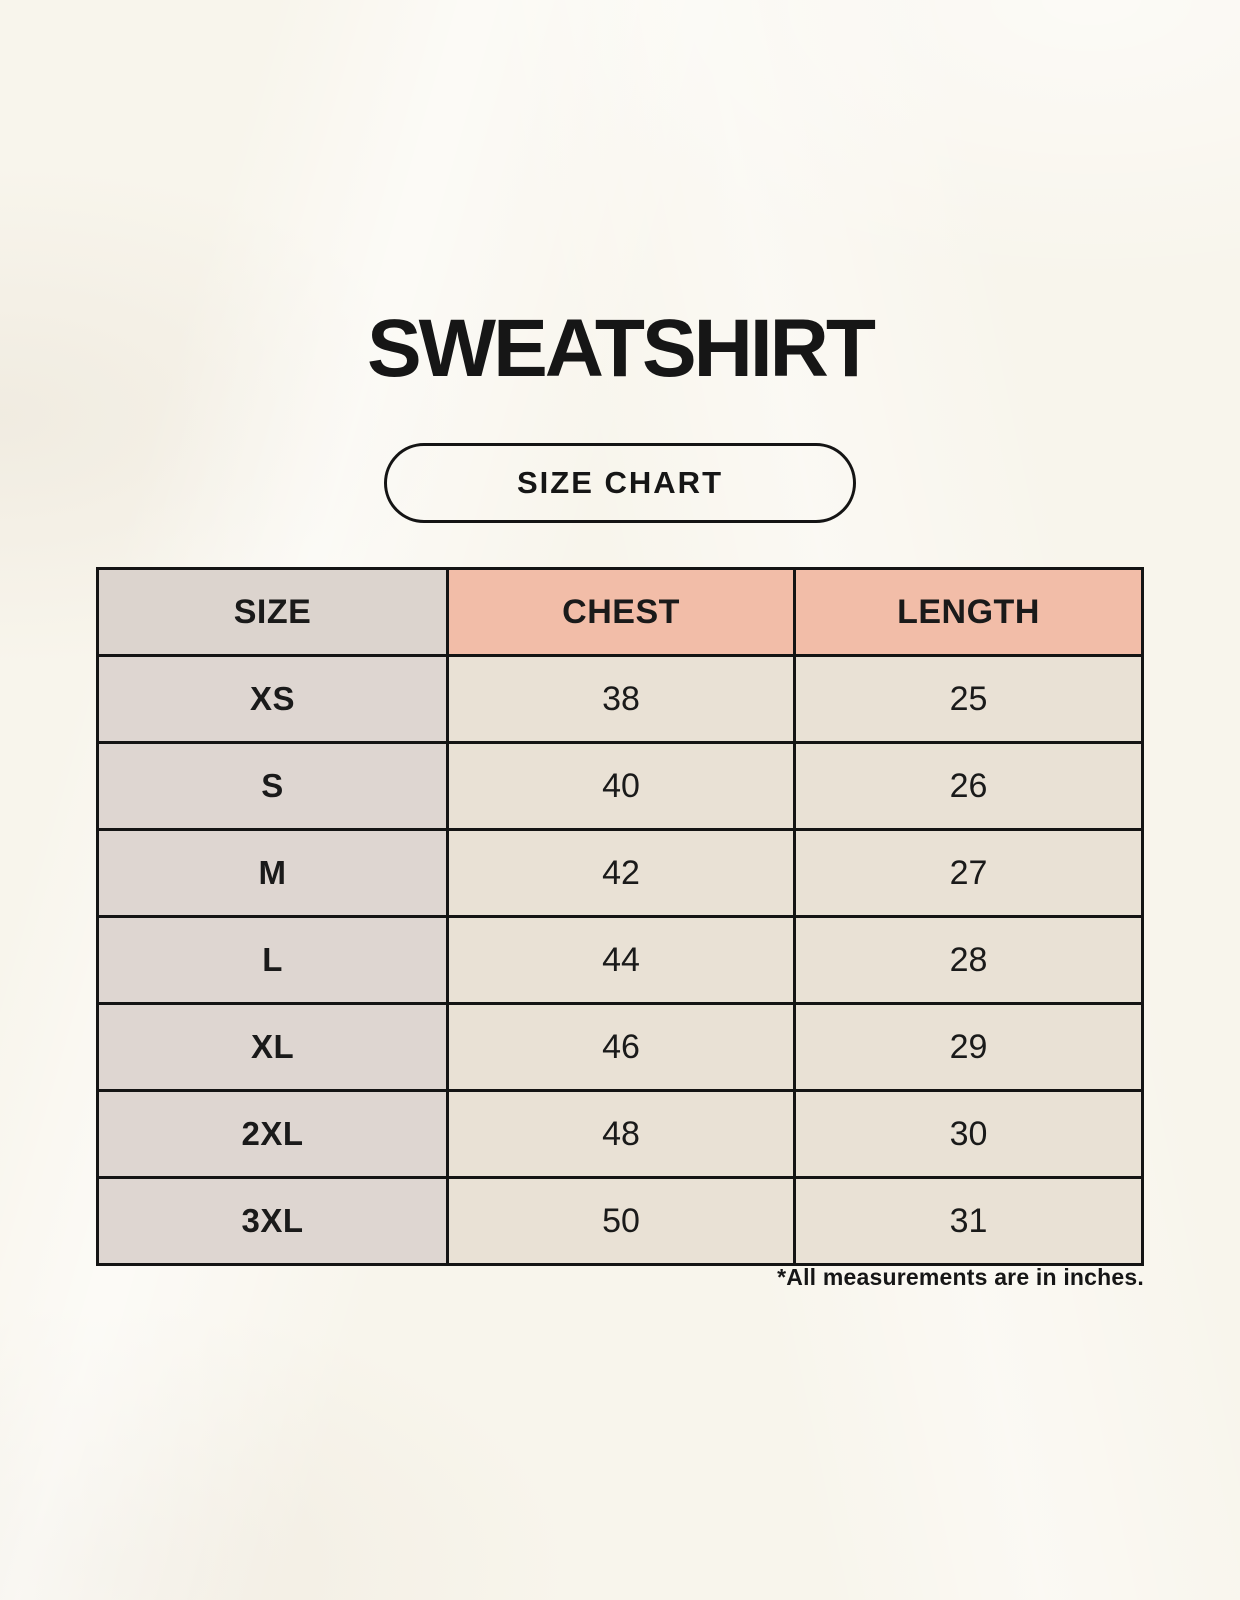  What do you see at coordinates (272, 1047) in the screenshot?
I see `size-label: XL` at bounding box center [272, 1047].